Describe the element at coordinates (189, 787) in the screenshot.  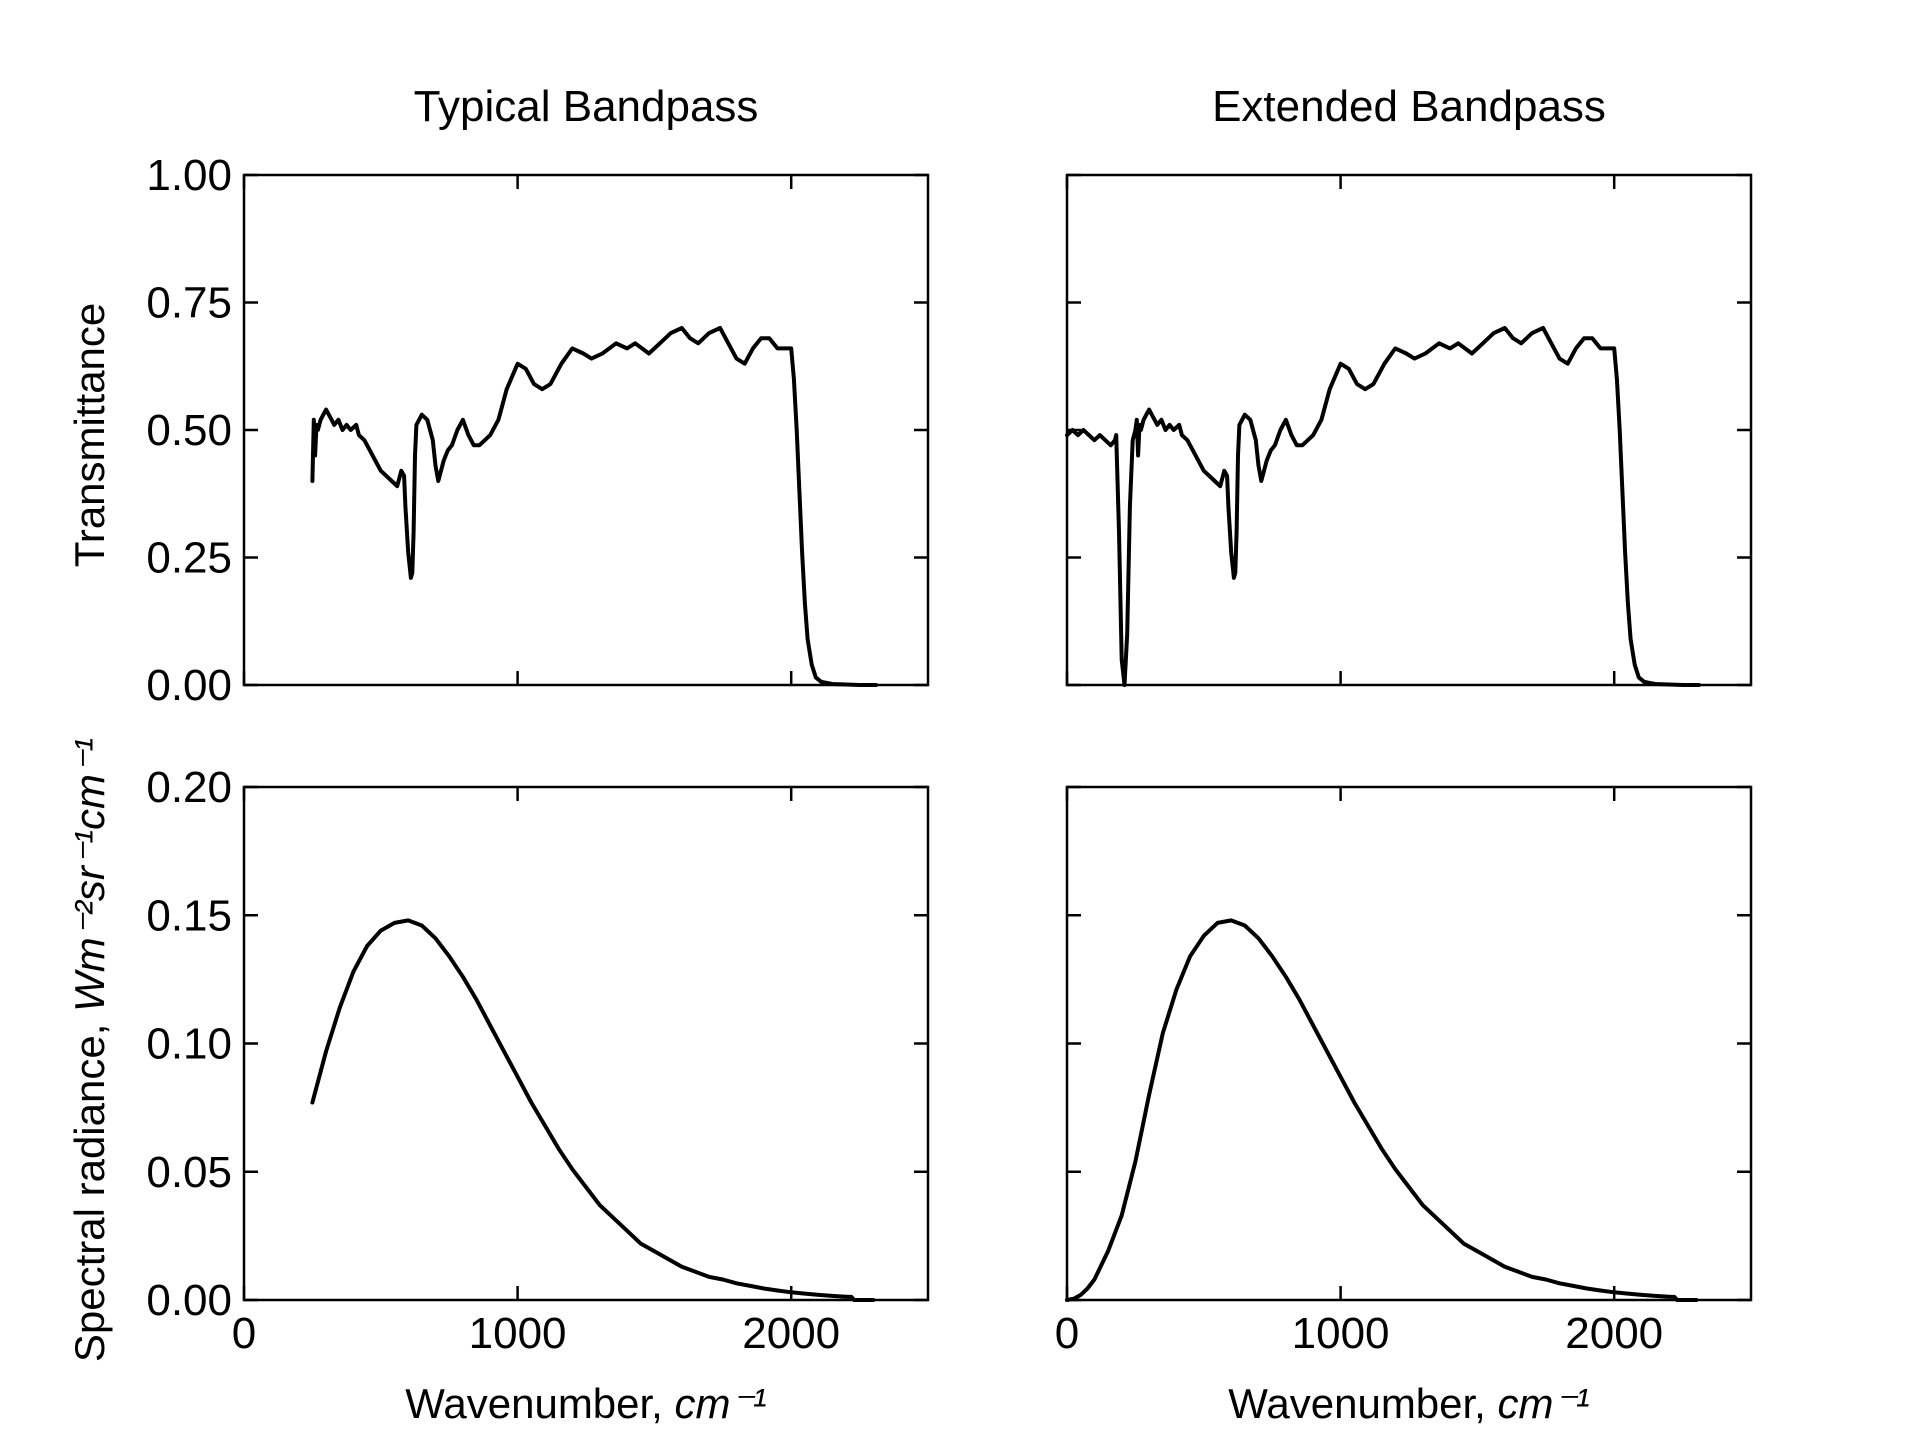
I see `y-tick-label: 0.20` at that location.